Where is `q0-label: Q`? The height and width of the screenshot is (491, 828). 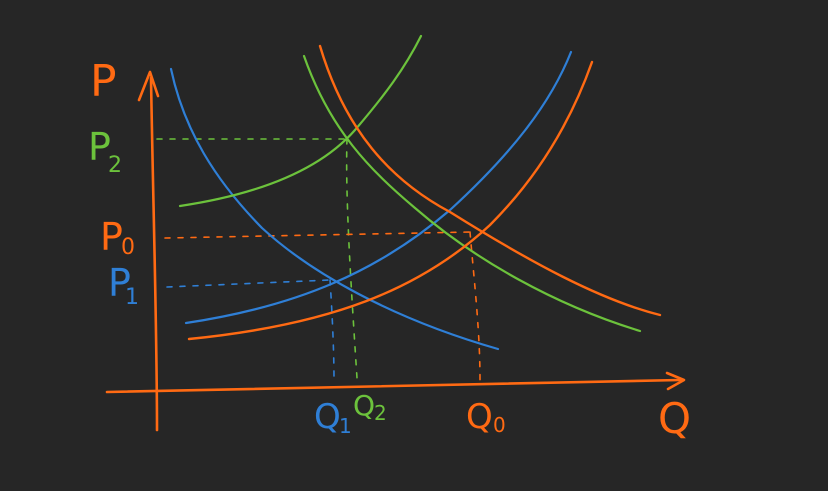
q0-label: Q is located at coordinates (479, 417).